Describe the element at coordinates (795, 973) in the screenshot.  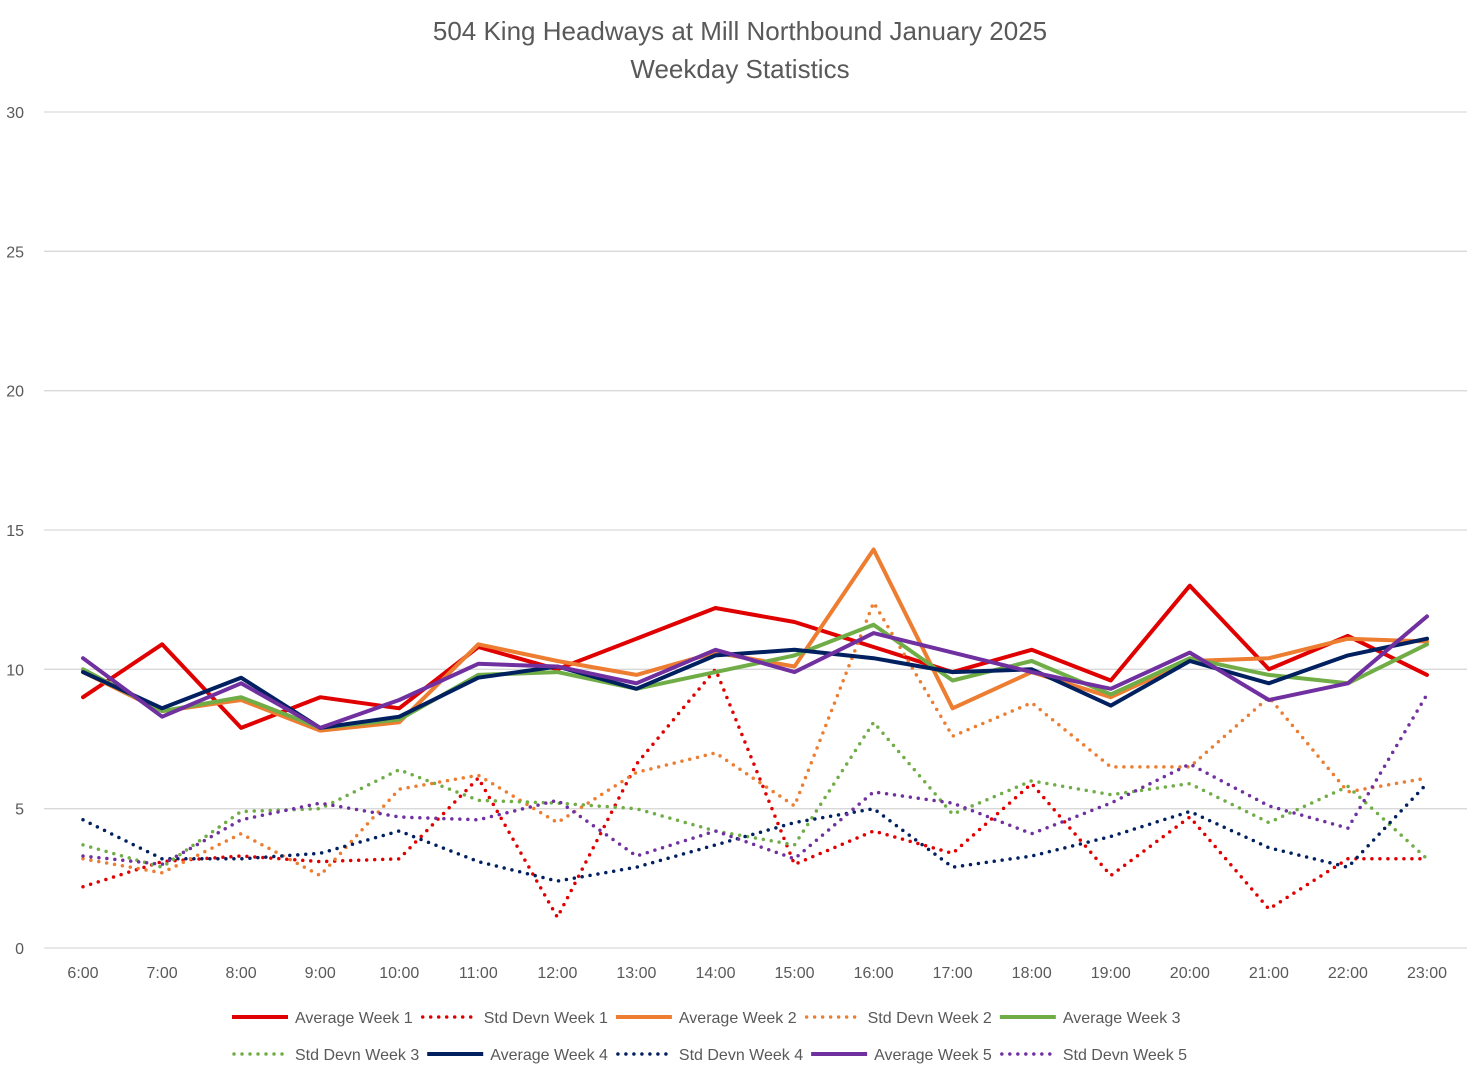
I see `x-tick-label: 15:00` at that location.